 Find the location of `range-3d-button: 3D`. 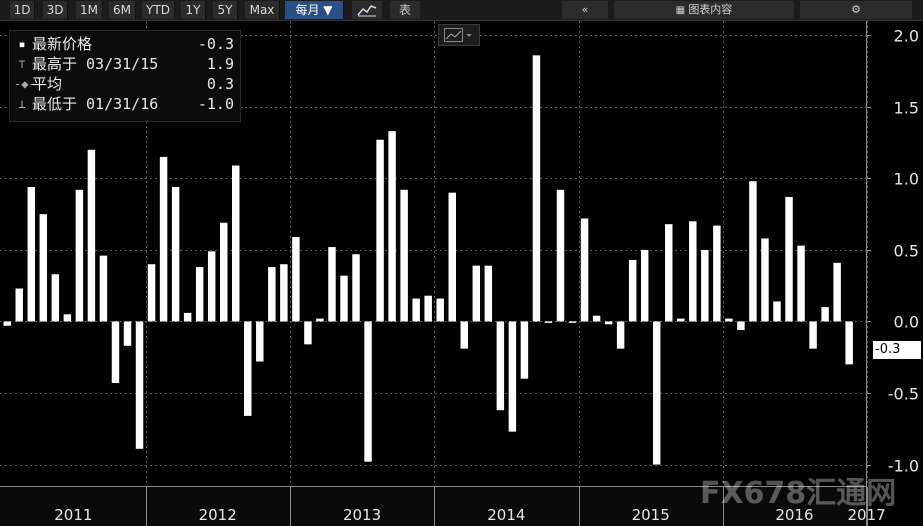

range-3d-button: 3D is located at coordinates (55, 10).